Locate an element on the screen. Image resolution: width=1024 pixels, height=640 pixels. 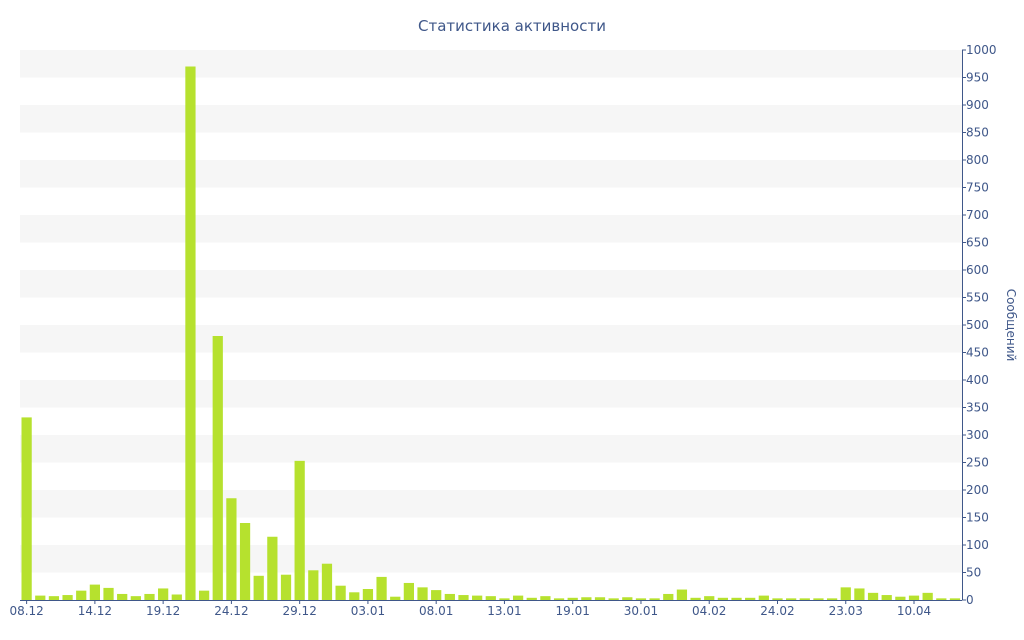
y-axis-label: Сообщений is located at coordinates (1011, 325).